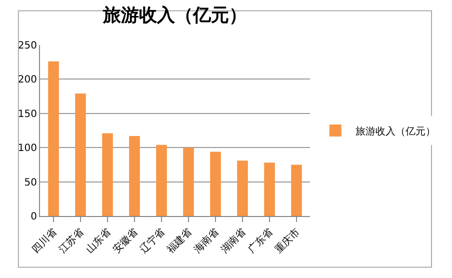 The height and width of the screenshot is (278, 452). I want to click on y-tick-label: 0, so click(33, 217).